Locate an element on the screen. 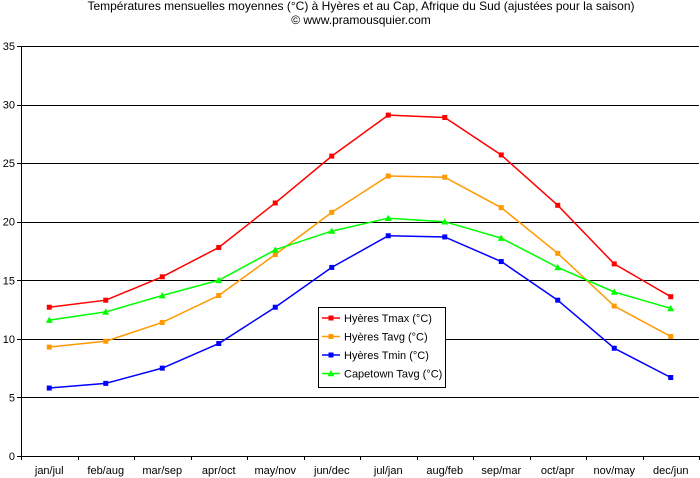  legend-label: Hyères Tmin (°C) is located at coordinates (386, 356).